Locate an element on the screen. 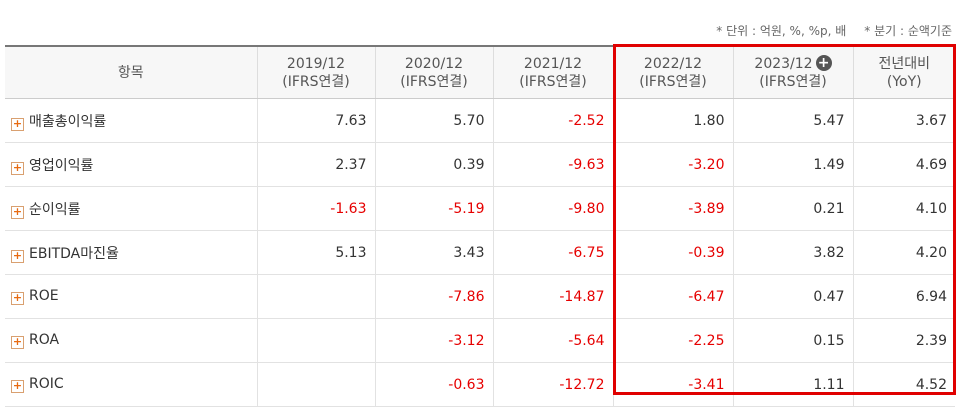  value: 4.52 is located at coordinates (931, 384).